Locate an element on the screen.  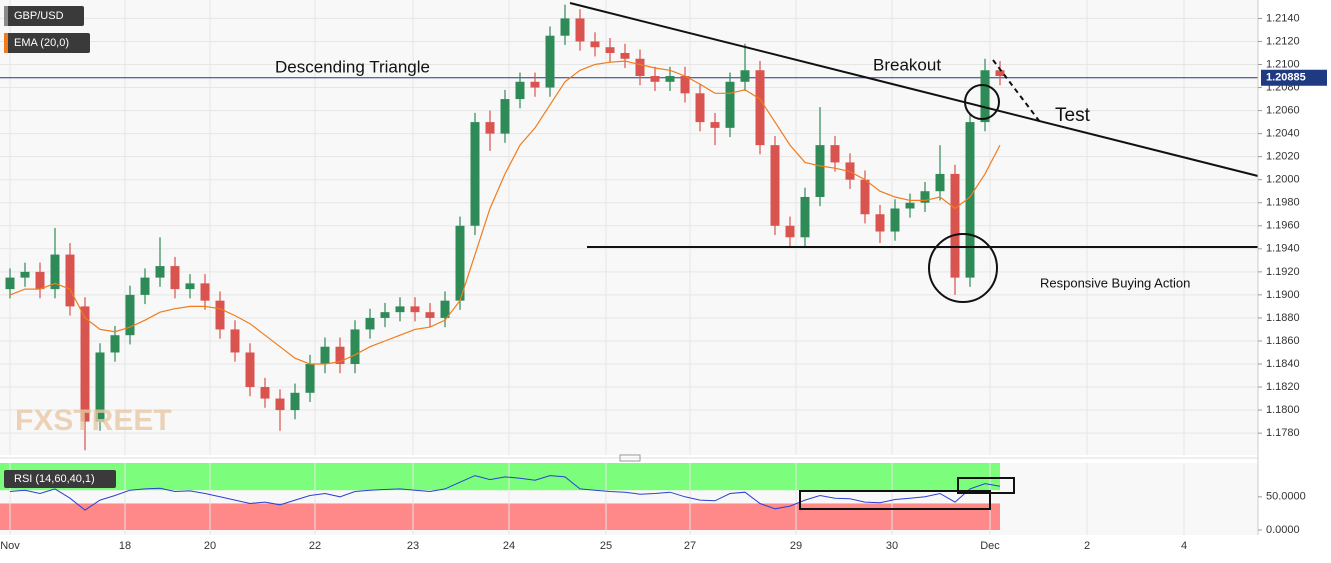
legend-box is located at coordinates (44, 16).